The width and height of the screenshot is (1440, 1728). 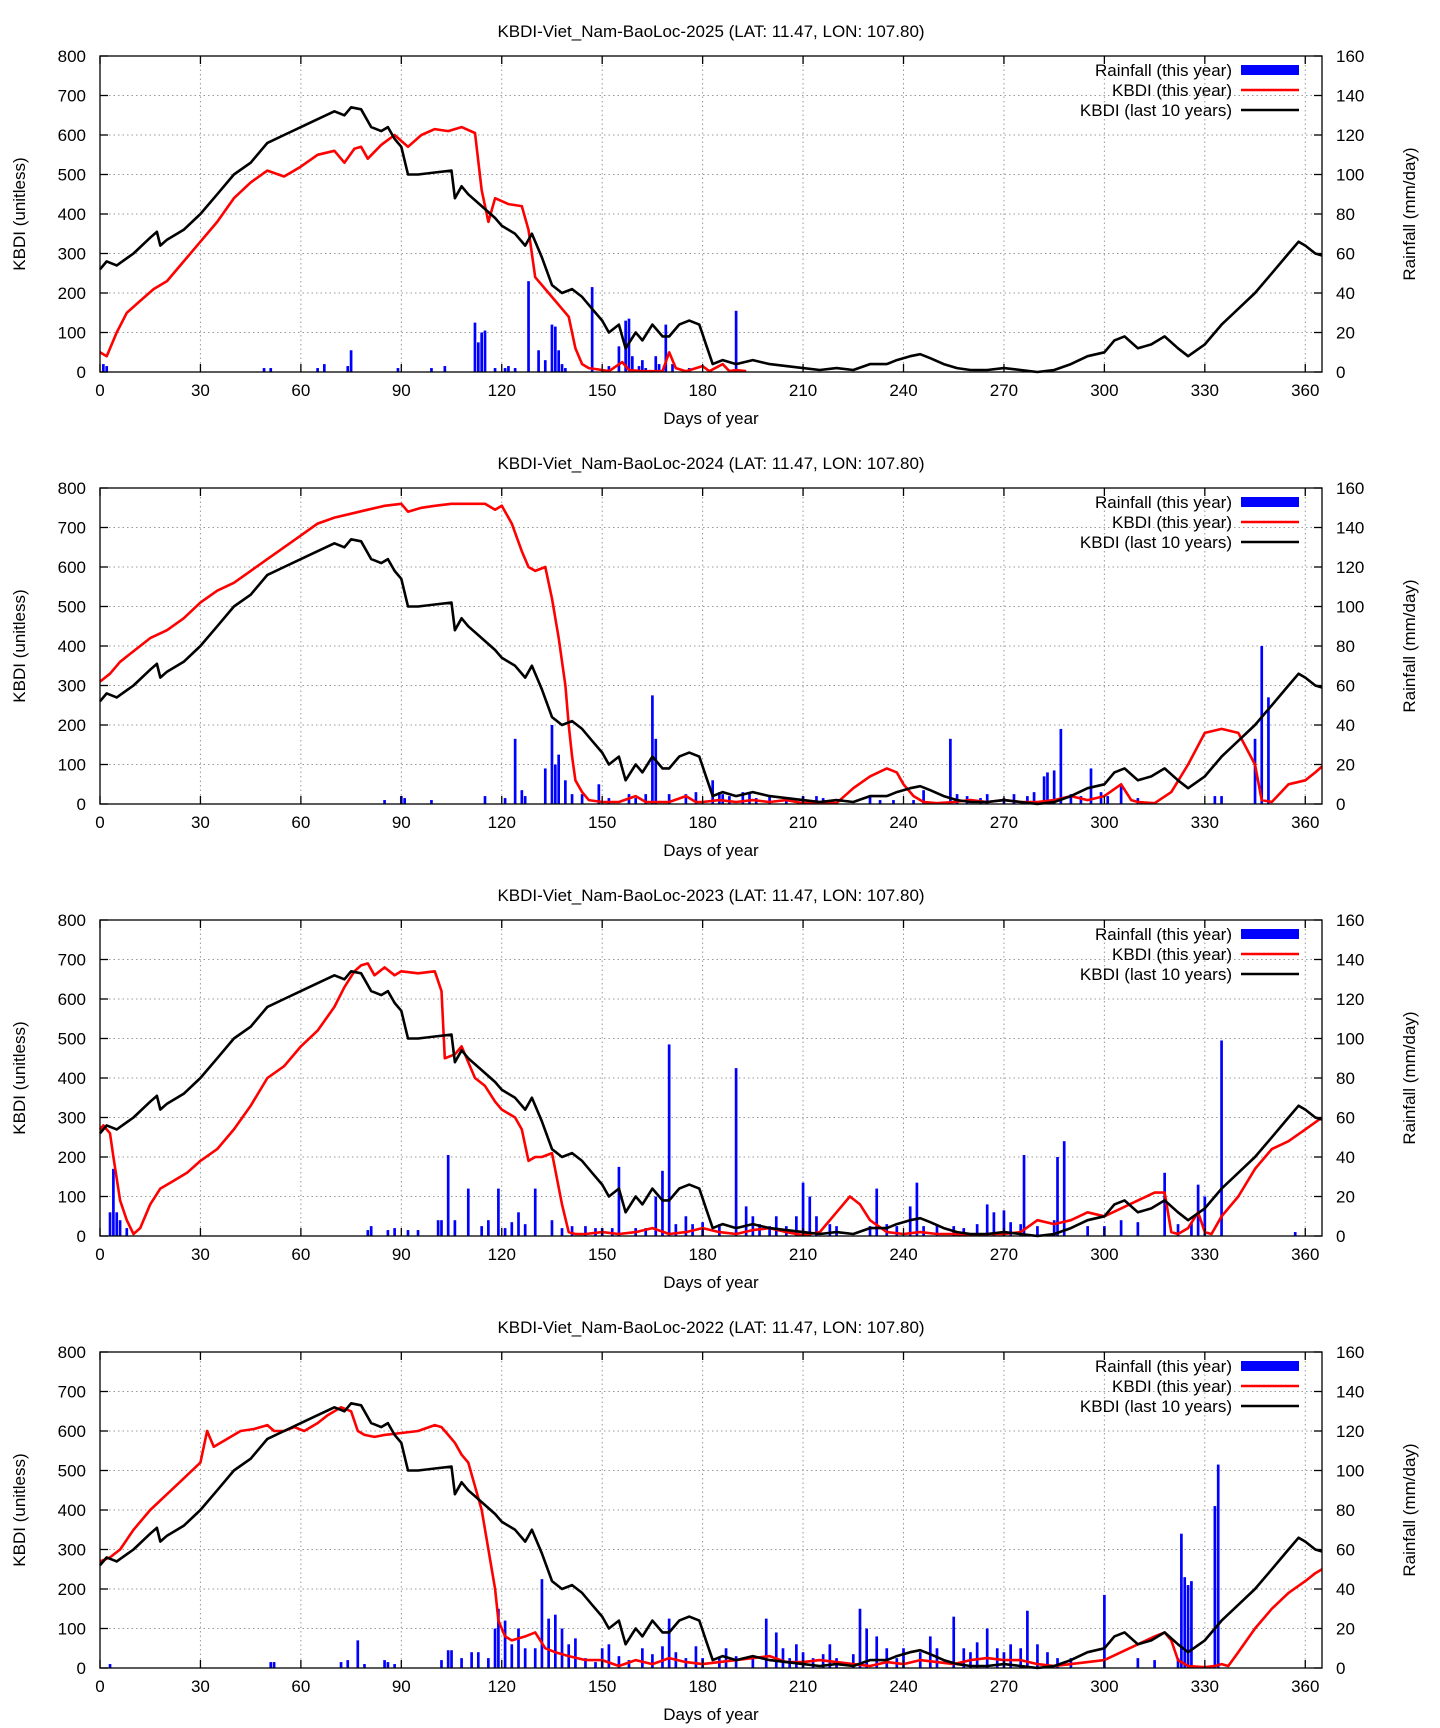 What do you see at coordinates (81, 372) in the screenshot?
I see `y-tick-label: 0` at bounding box center [81, 372].